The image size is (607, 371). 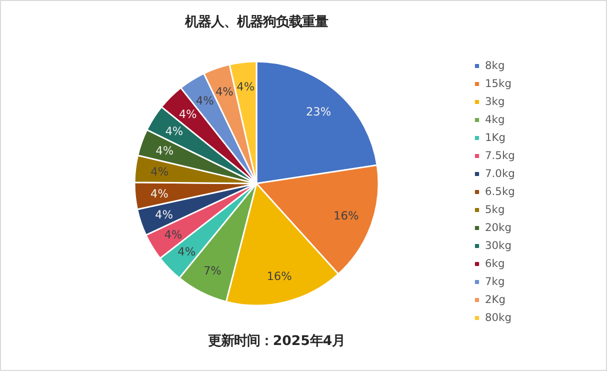 I want to click on text: 更新时间：2025年4月, so click(x=277, y=341).